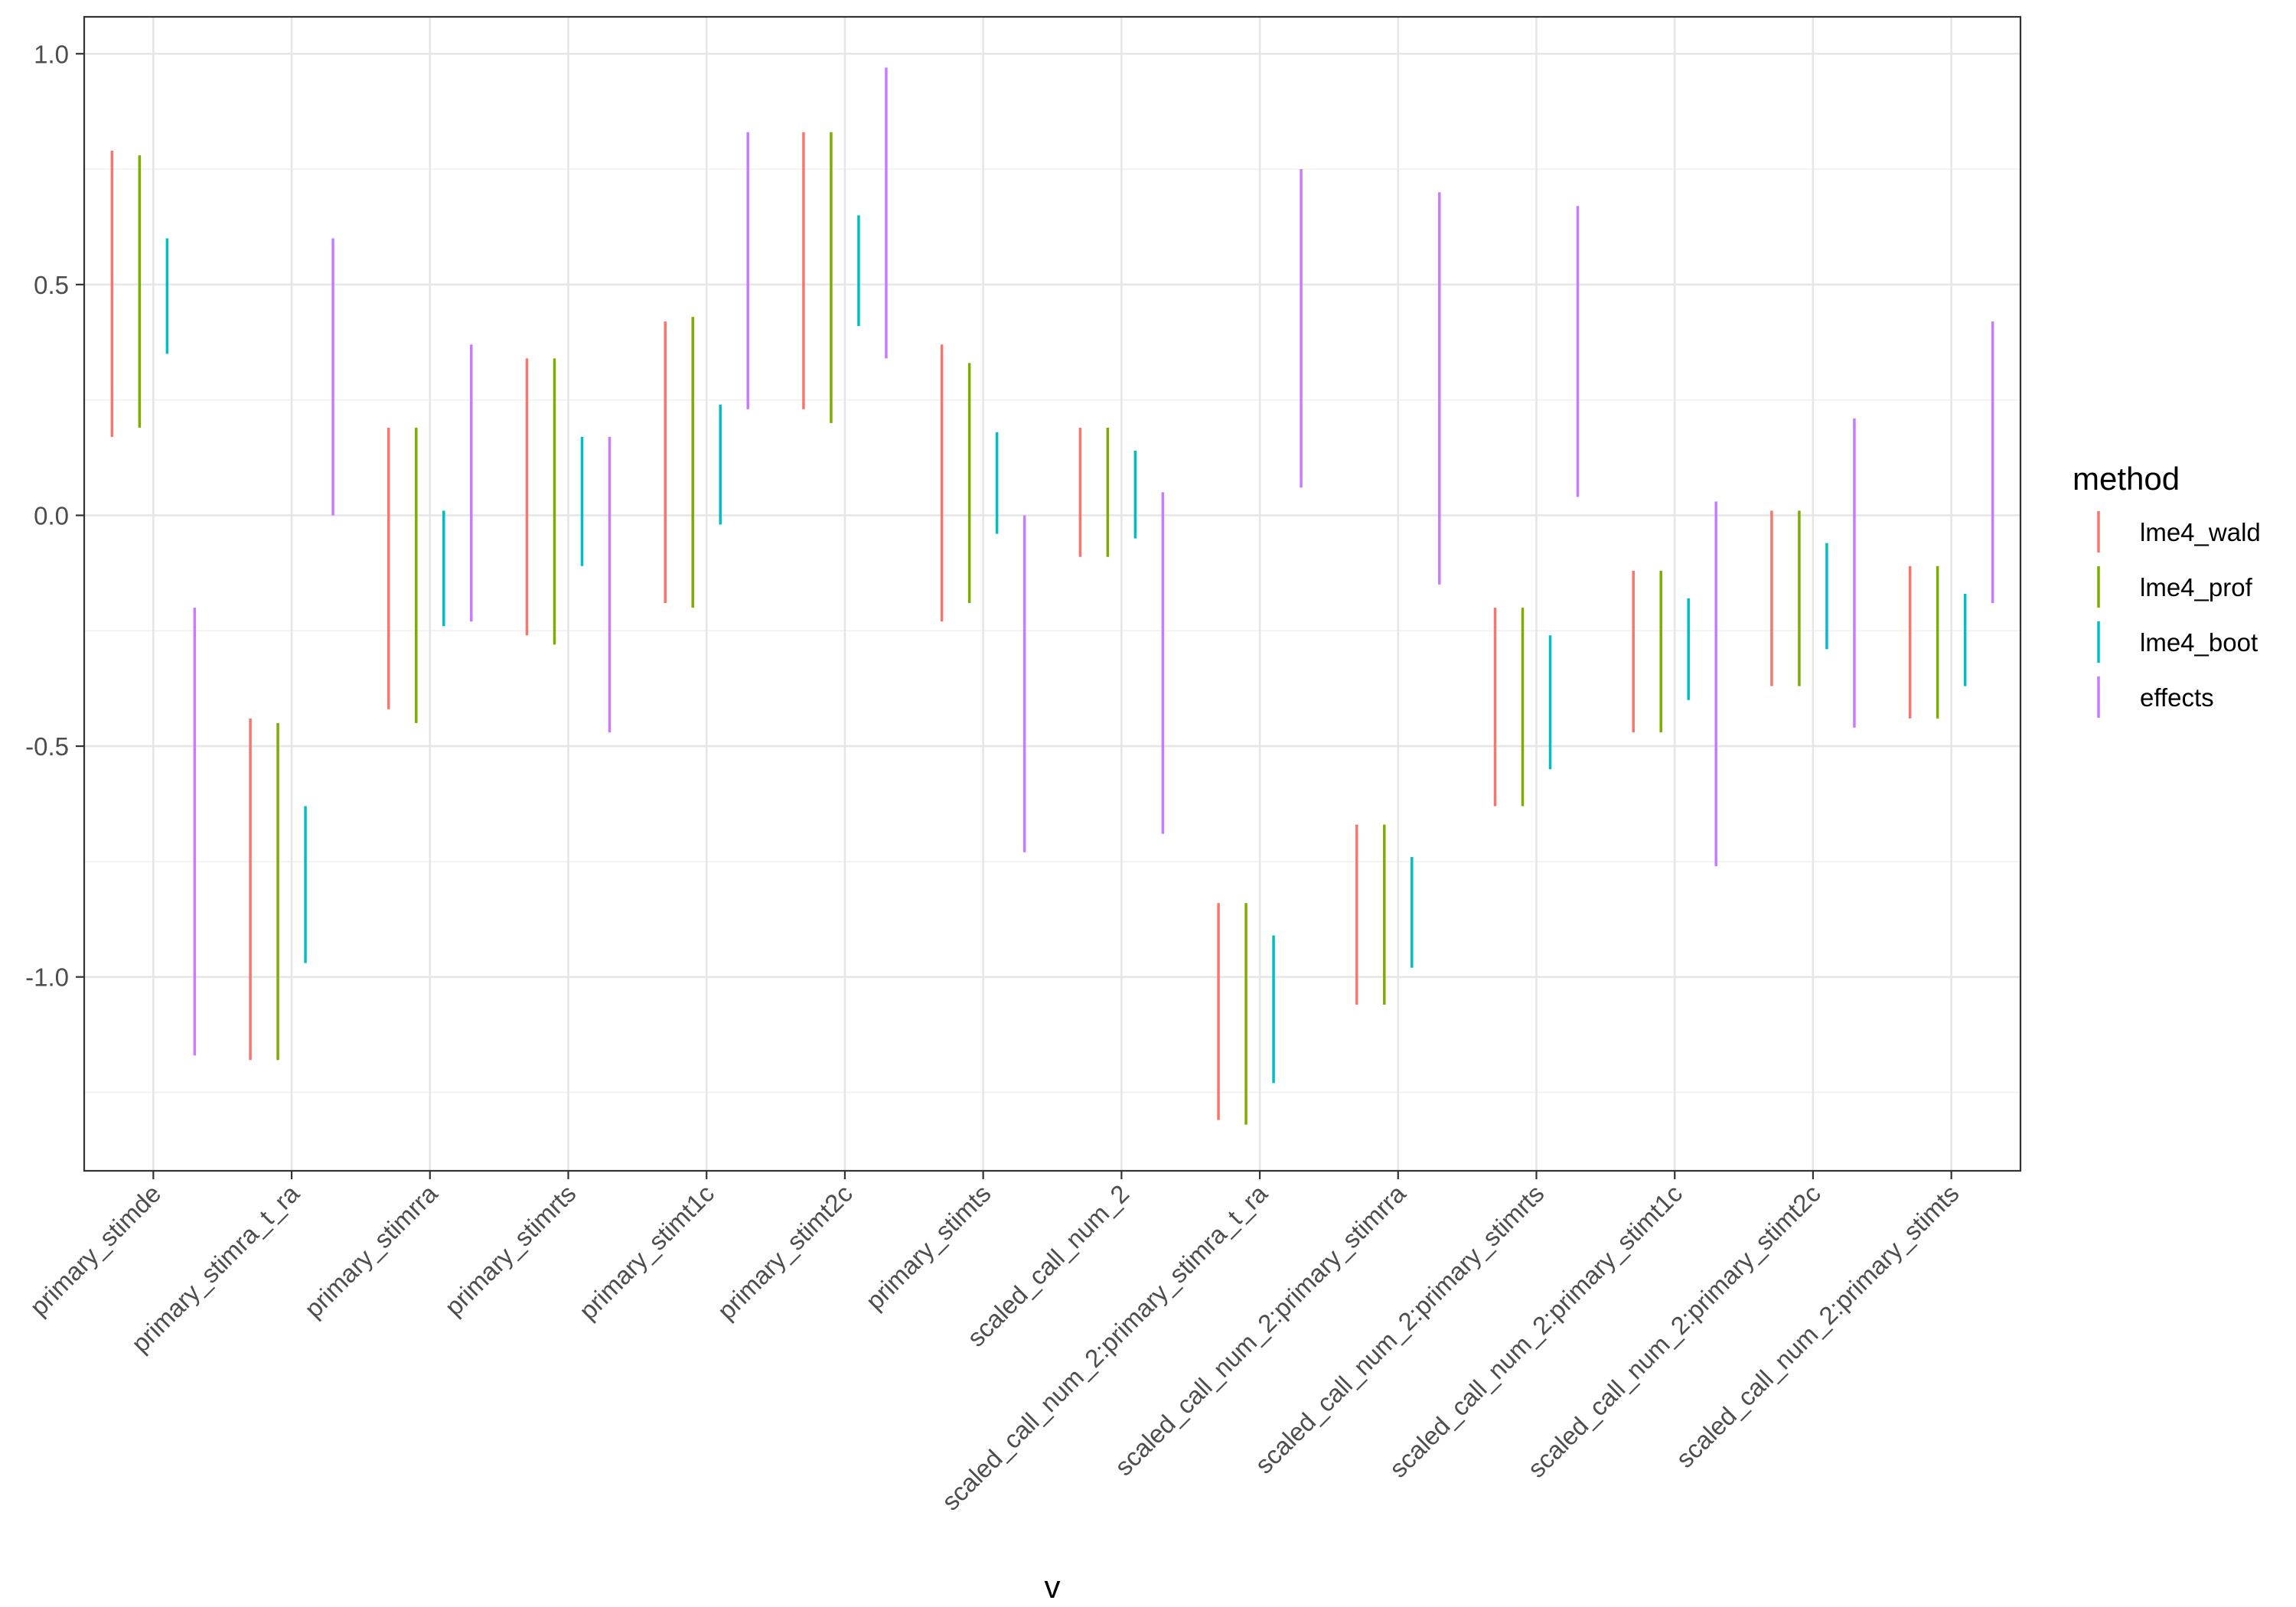 The width and height of the screenshot is (2296, 1607). What do you see at coordinates (47, 978) in the screenshot?
I see `y-tick-label: -1.0` at bounding box center [47, 978].